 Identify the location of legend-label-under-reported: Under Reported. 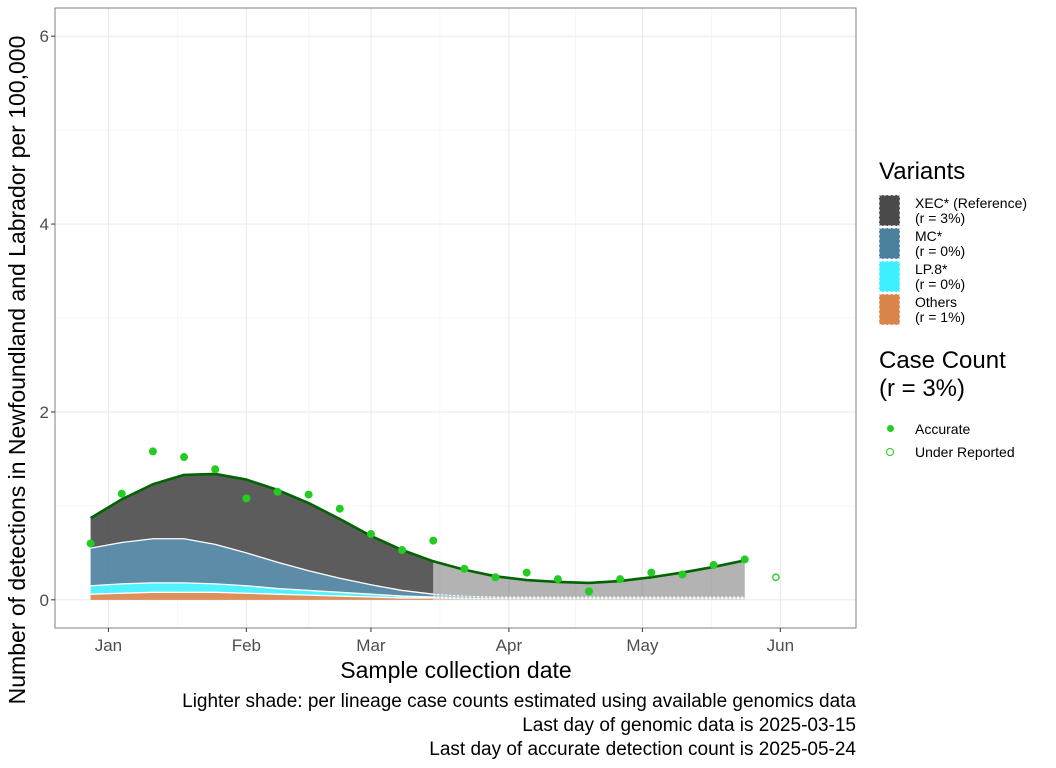
(965, 451).